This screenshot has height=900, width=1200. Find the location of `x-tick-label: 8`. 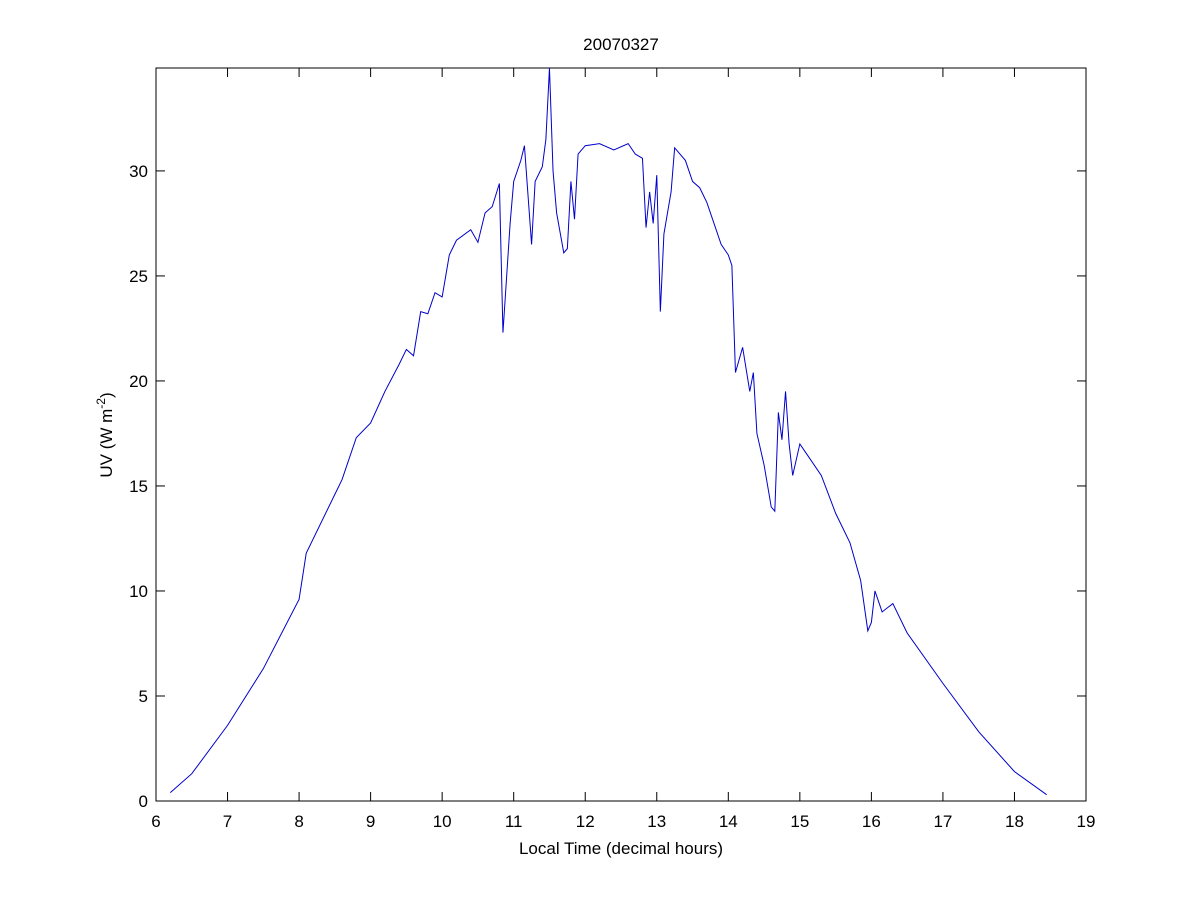

x-tick-label: 8 is located at coordinates (298, 821).